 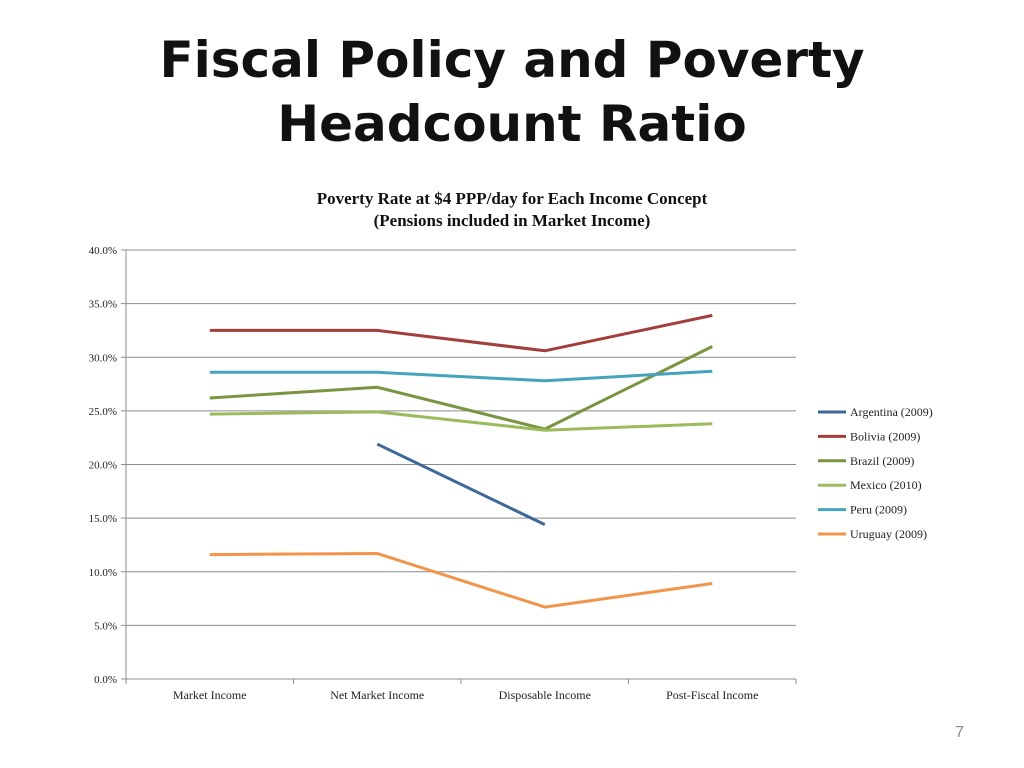 What do you see at coordinates (545, 695) in the screenshot?
I see `x-tick-label: Disposable Income` at bounding box center [545, 695].